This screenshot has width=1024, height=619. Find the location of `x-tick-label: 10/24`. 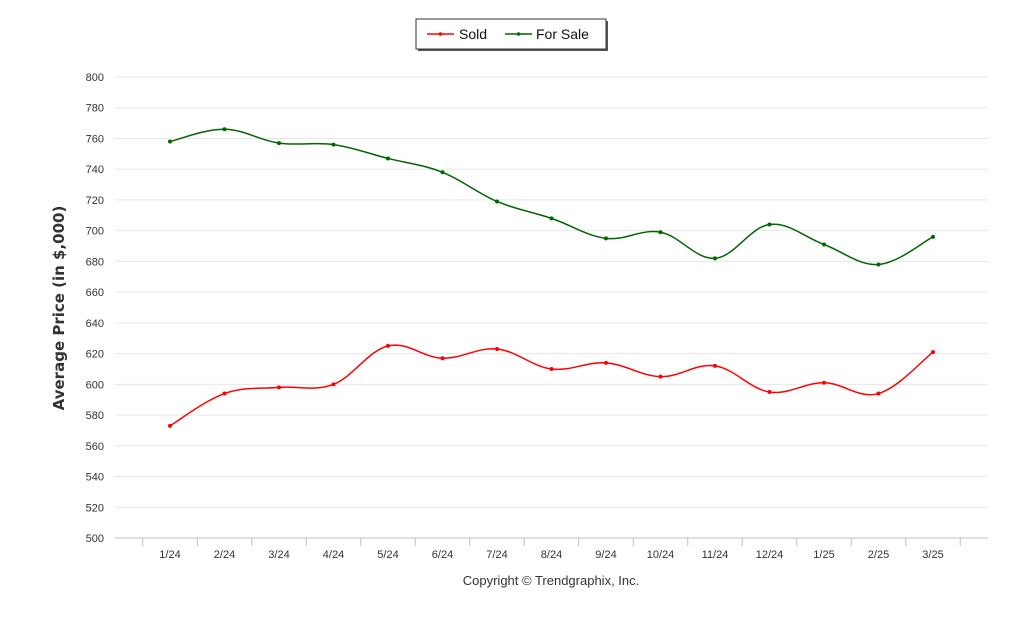

x-tick-label: 10/24 is located at coordinates (661, 555).